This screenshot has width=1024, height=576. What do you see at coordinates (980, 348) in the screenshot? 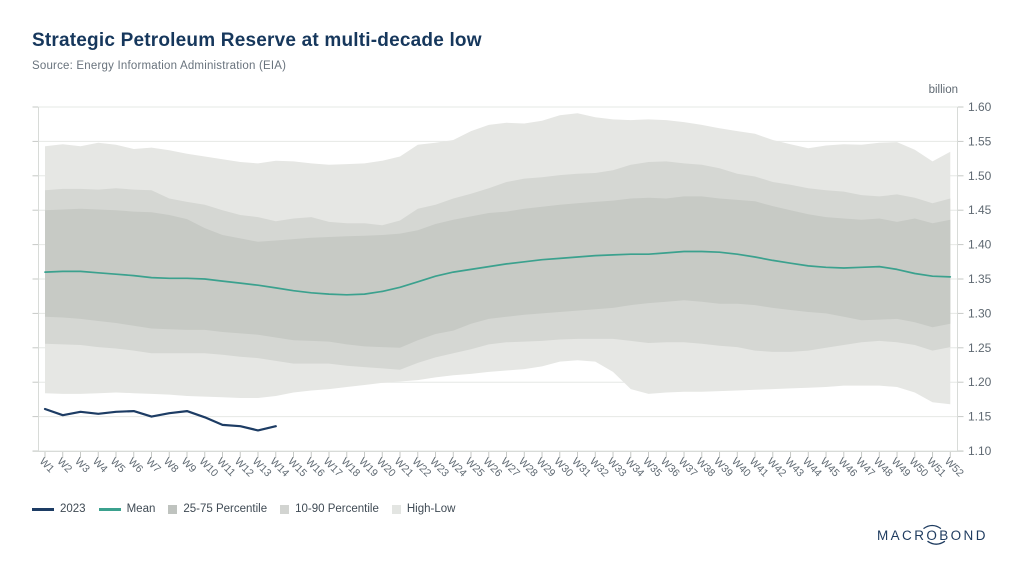
I see `y-tick-label: 1.25` at bounding box center [980, 348].